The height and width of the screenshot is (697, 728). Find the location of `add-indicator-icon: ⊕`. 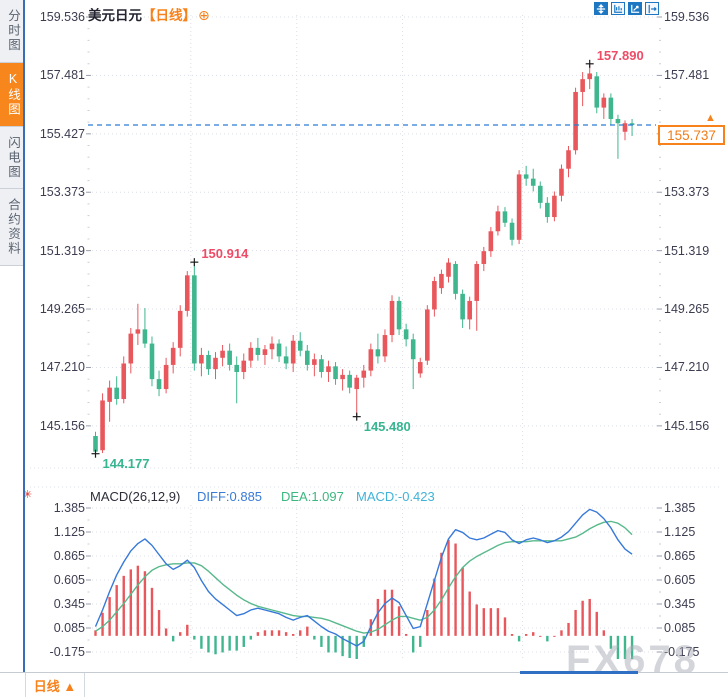

add-indicator-icon: ⊕ is located at coordinates (204, 15).